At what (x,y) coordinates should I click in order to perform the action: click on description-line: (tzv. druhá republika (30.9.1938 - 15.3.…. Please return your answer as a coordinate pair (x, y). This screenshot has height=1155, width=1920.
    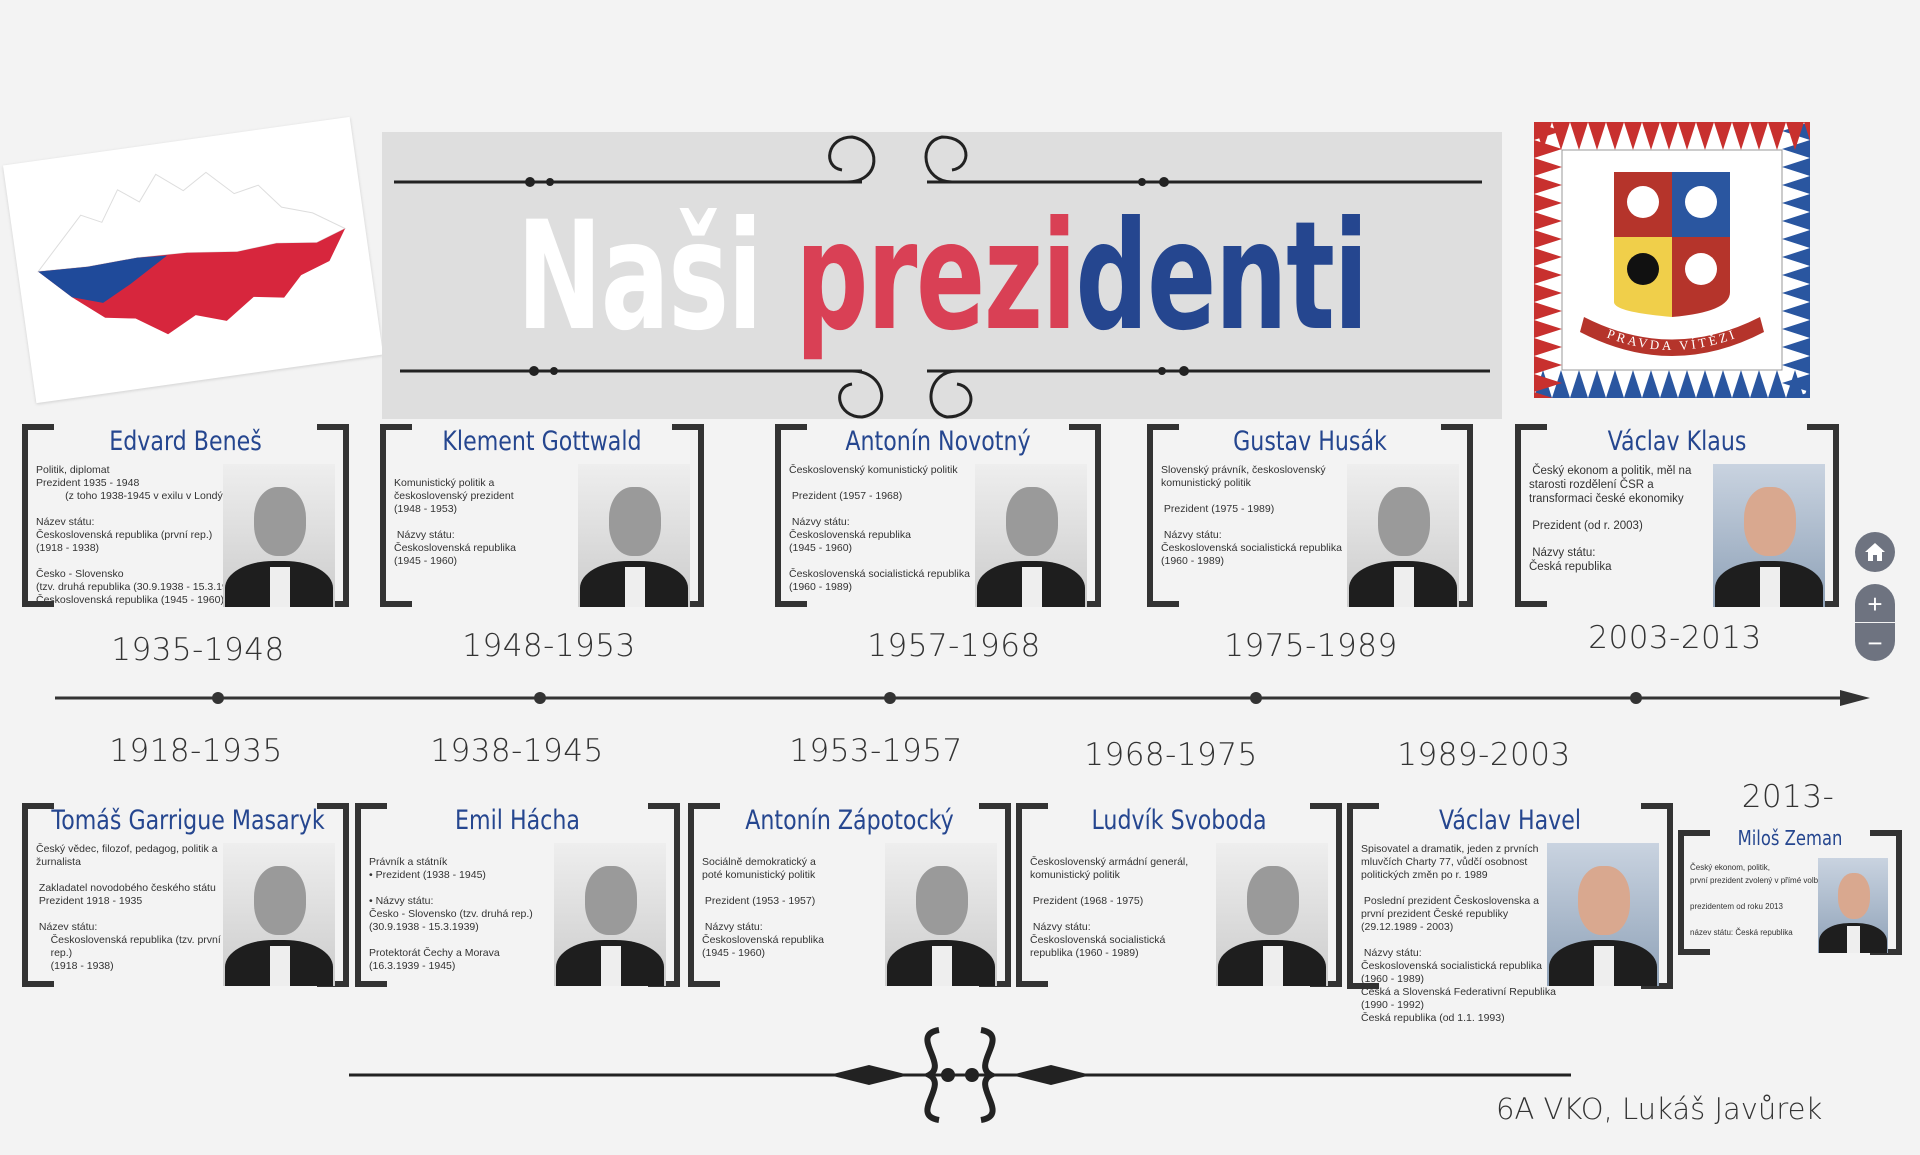
    Looking at the image, I should click on (140, 587).